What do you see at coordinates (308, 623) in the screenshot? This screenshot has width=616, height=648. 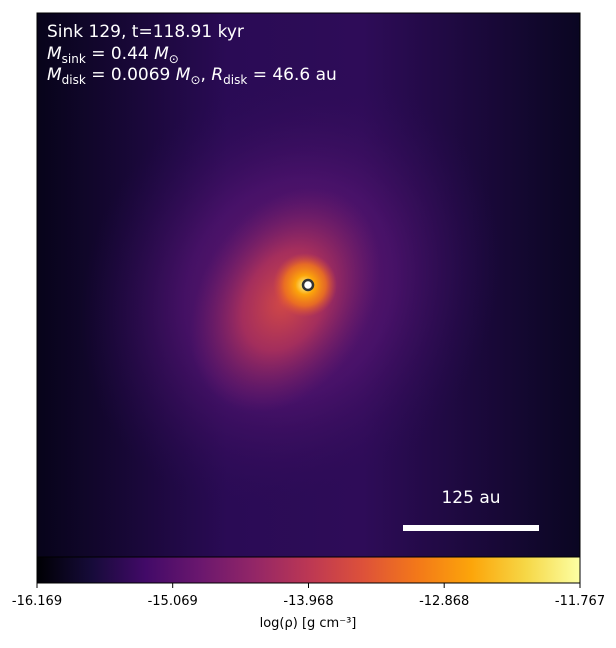 I see `colorbar-label: log(ρ) [g cm⁻³]` at bounding box center [308, 623].